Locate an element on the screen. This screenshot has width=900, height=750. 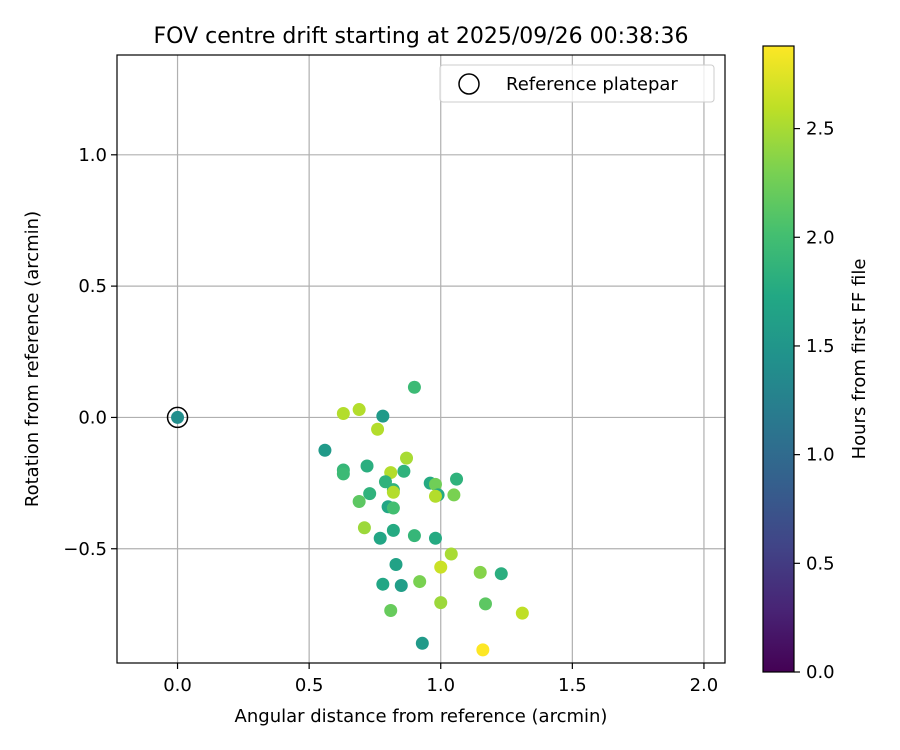
colorbar-ticks: 0.0 0.5 1.0 1.5 2.0 2.5 is located at coordinates (814, 401).